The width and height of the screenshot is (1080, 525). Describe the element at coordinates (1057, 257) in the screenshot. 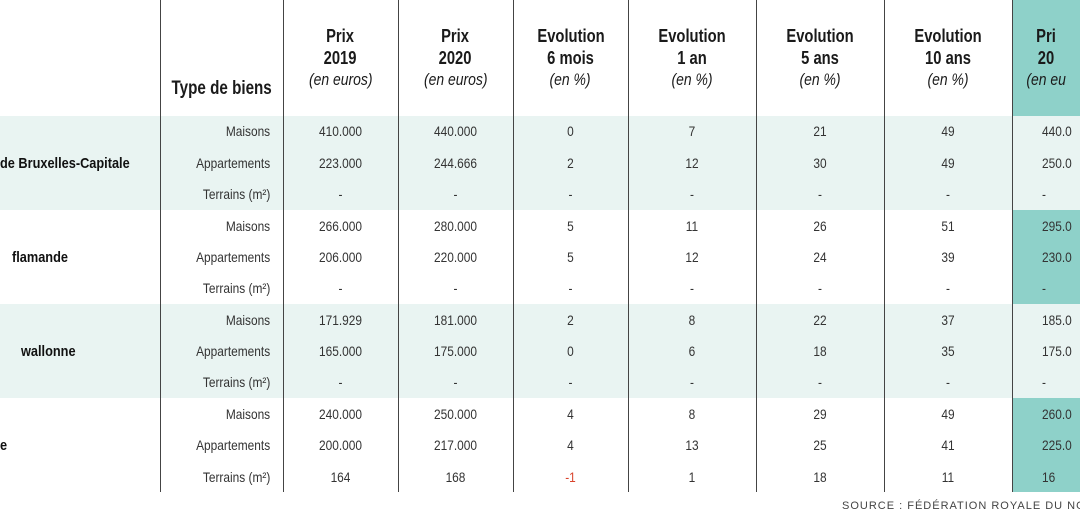

I see `table-cell: 230.0` at that location.